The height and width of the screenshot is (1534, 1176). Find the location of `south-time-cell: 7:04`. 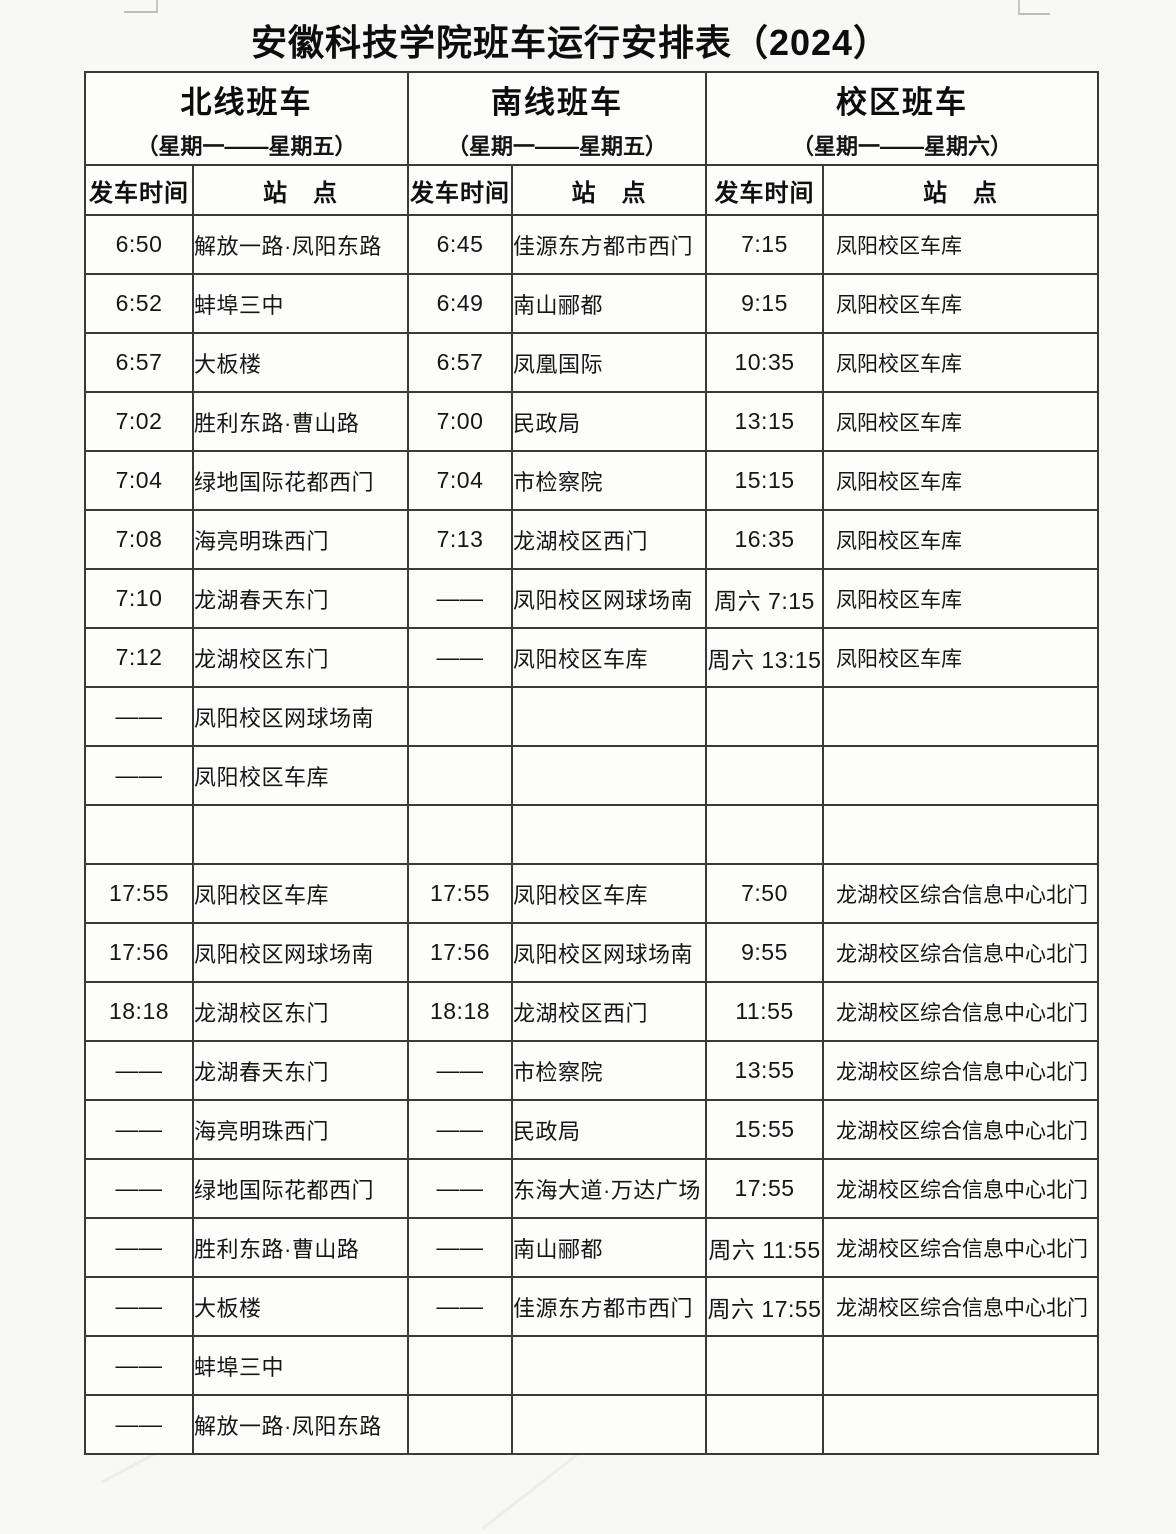

south-time-cell: 7:04 is located at coordinates (460, 480).